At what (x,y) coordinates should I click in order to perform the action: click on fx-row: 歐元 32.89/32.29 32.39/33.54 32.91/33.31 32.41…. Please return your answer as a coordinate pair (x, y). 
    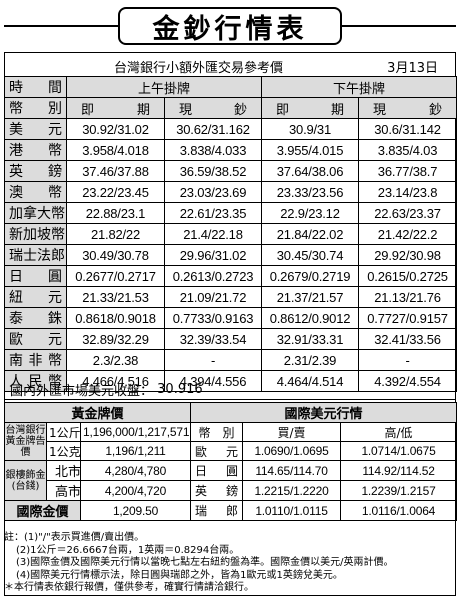
    Looking at the image, I should click on (231, 339).